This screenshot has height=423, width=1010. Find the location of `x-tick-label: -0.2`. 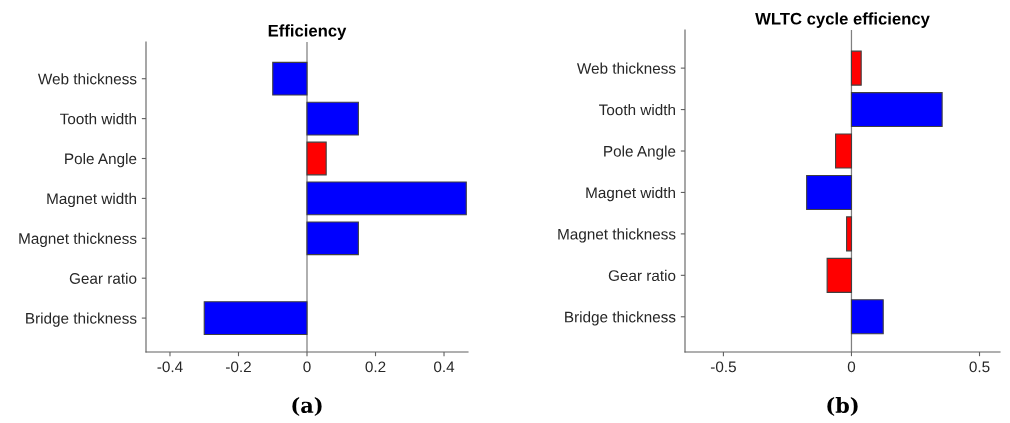

x-tick-label: -0.2 is located at coordinates (238, 367).